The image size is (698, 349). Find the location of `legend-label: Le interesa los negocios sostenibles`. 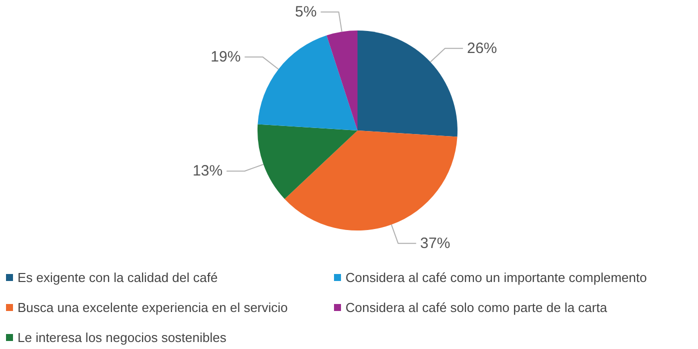

legend-label: Le interesa los negocios sostenibles is located at coordinates (122, 337).